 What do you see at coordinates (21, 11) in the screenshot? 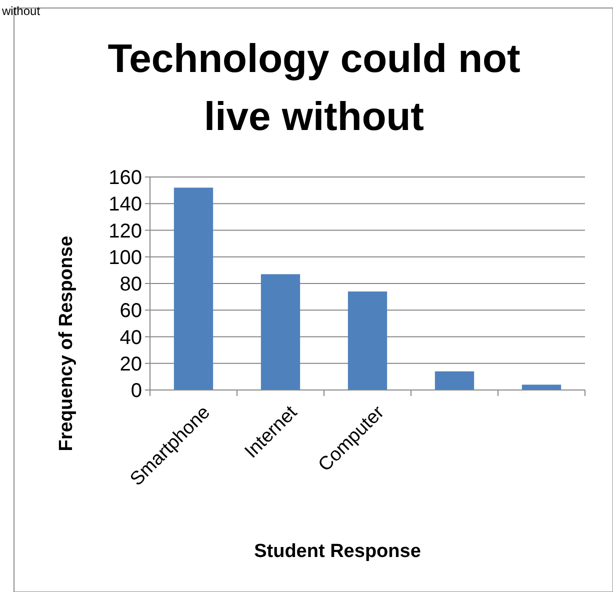
I see `text: without` at bounding box center [21, 11].